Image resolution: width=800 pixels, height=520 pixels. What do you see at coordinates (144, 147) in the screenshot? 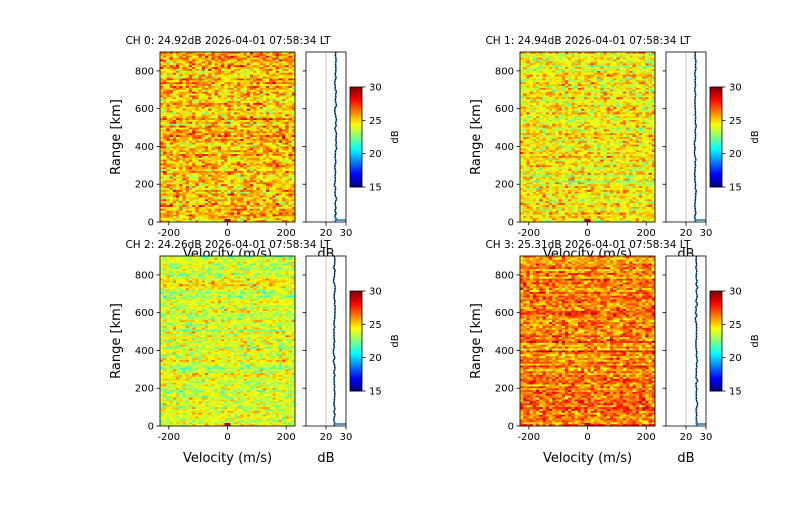
I see `y-tick-label: 400` at bounding box center [144, 147].